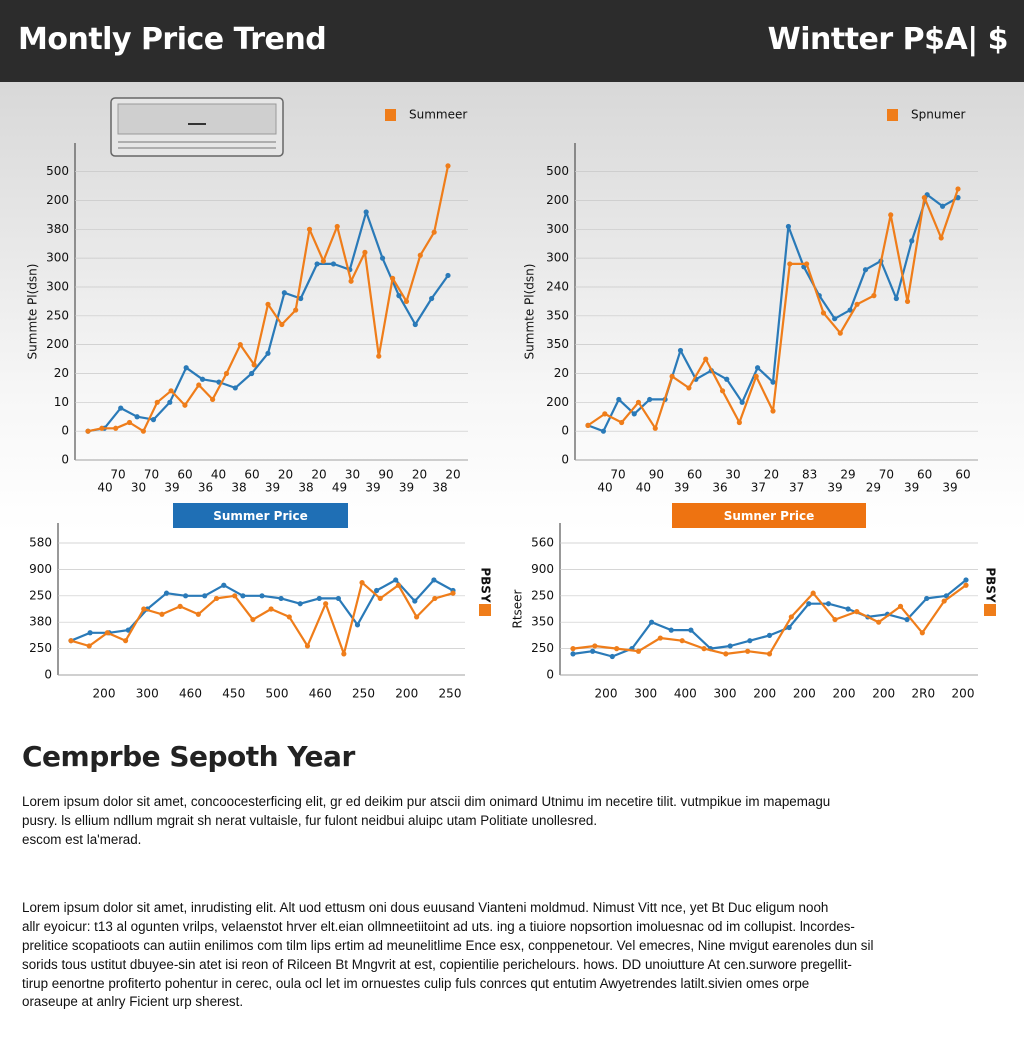 The height and width of the screenshot is (1062, 1024). Describe the element at coordinates (151, 475) in the screenshot. I see `x-tick-label: 70` at that location.